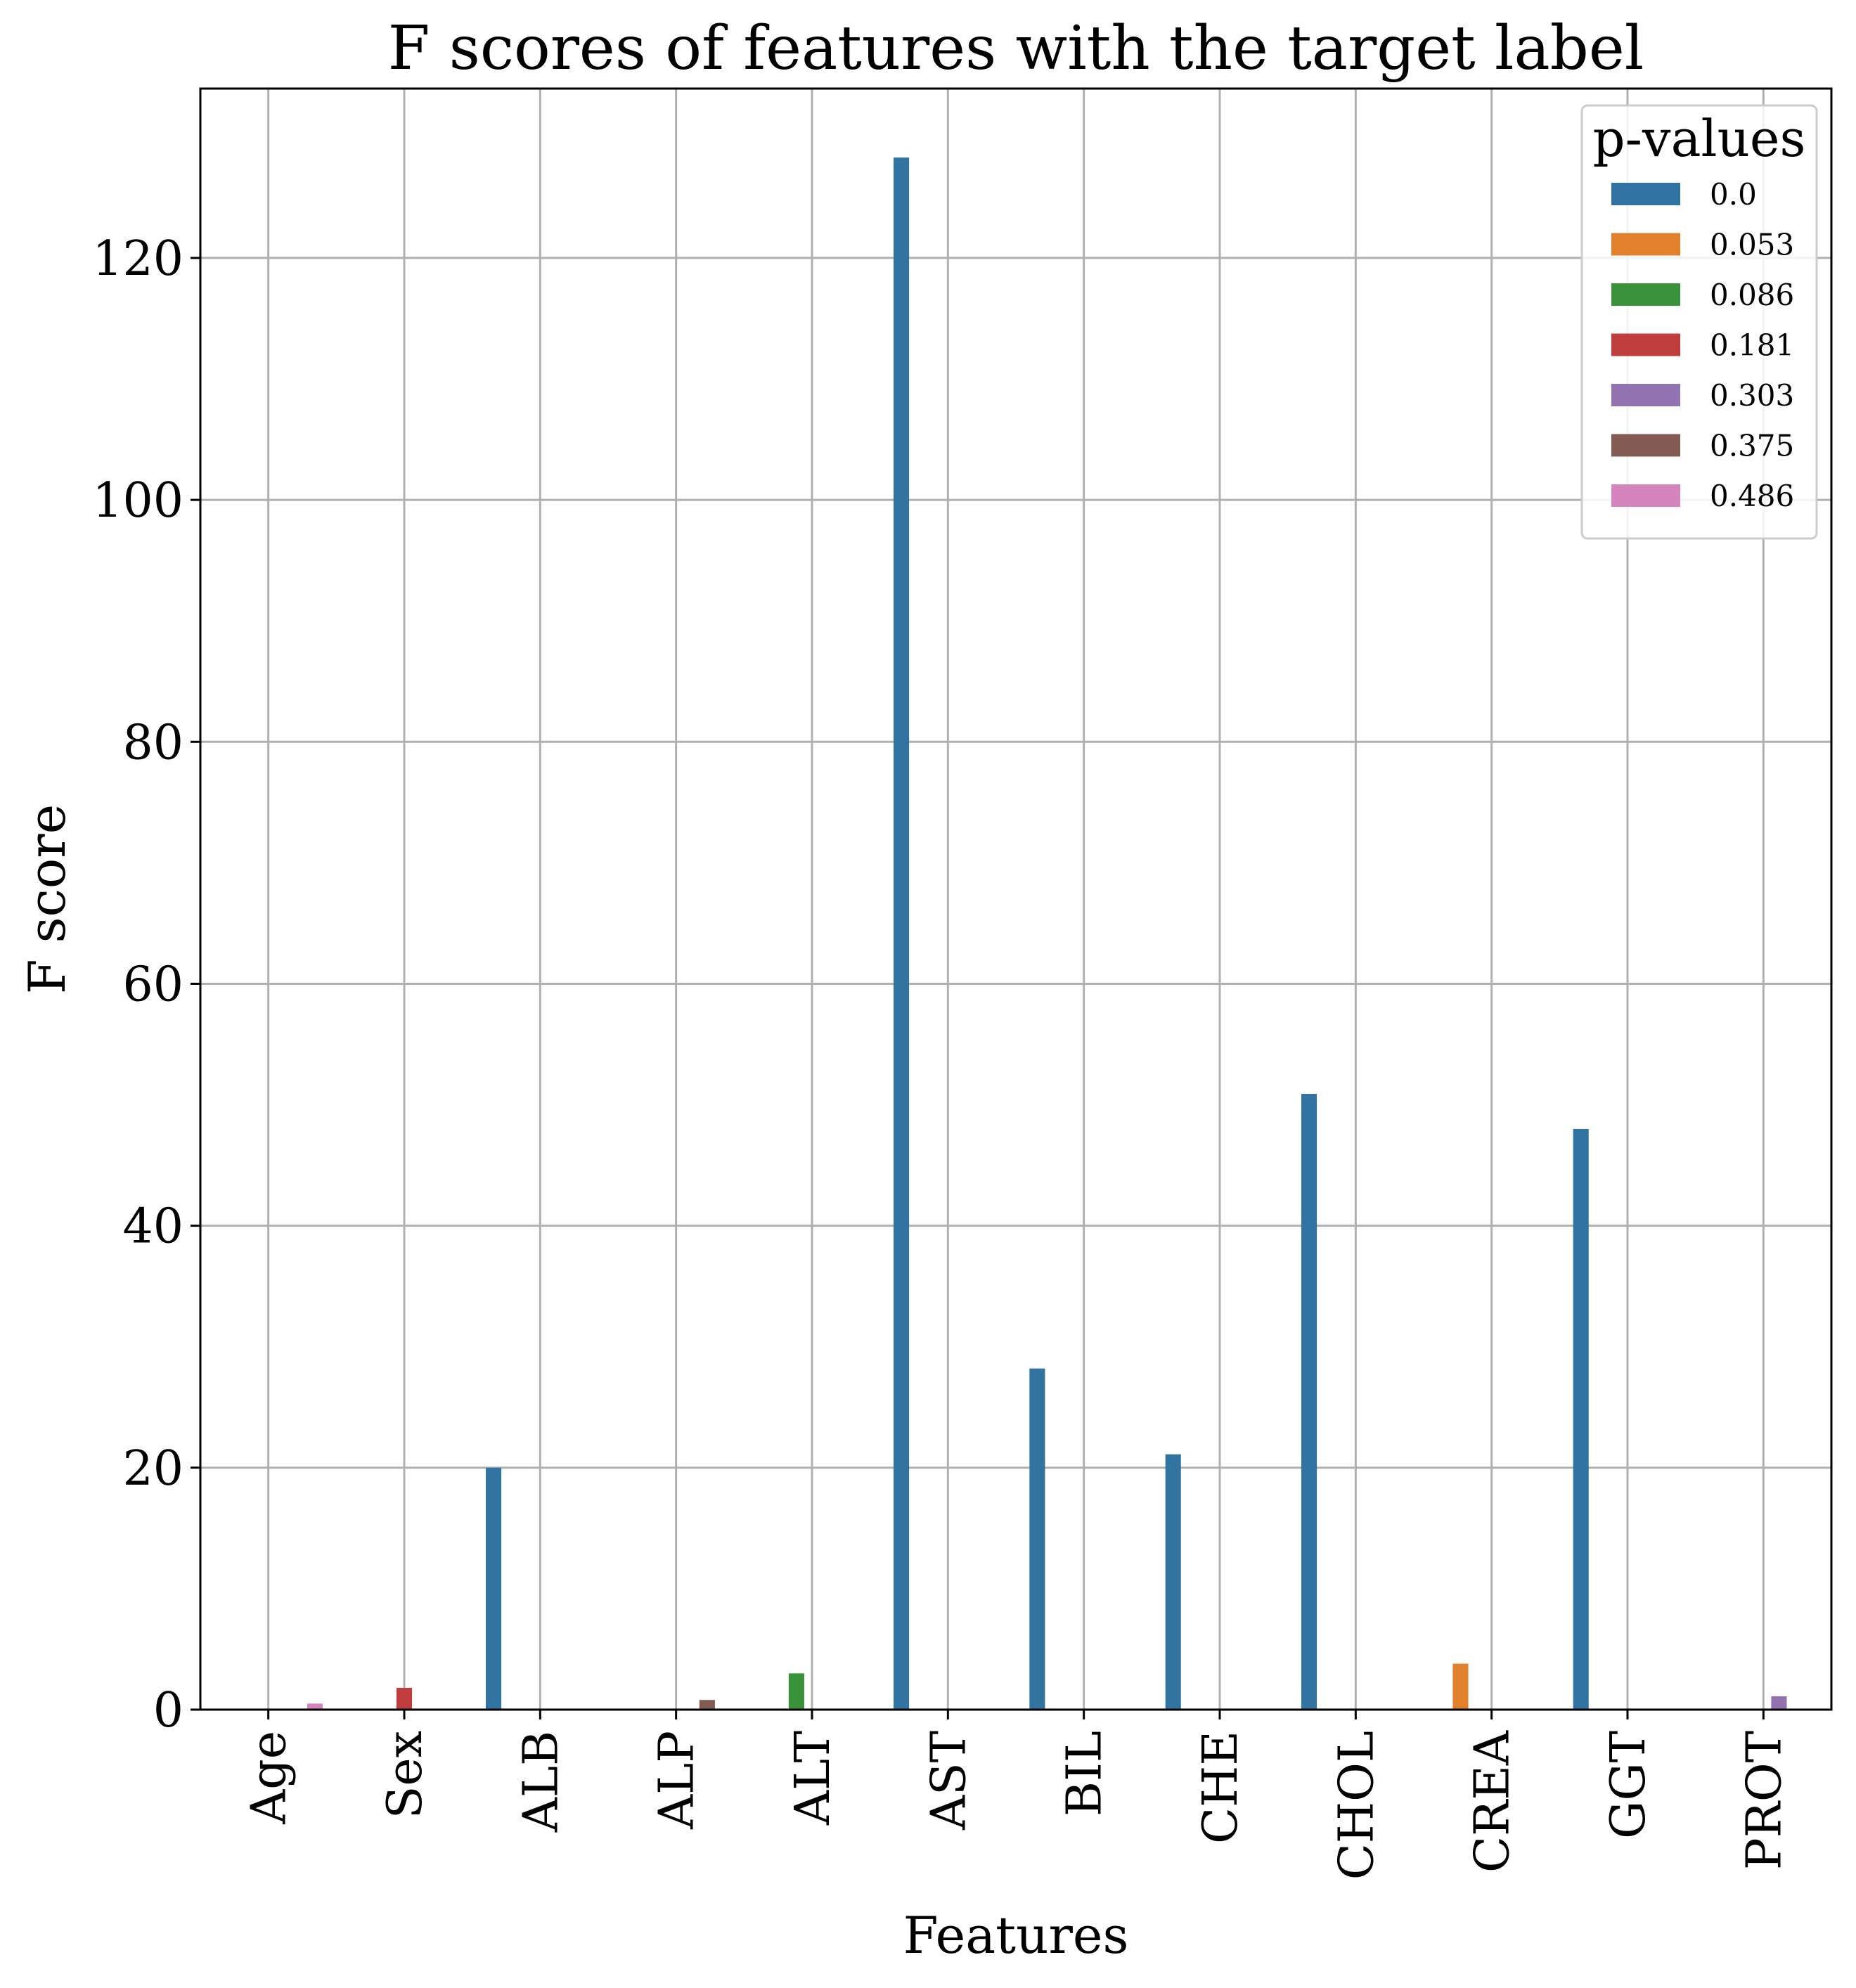 The height and width of the screenshot is (1988, 1856). Describe the element at coordinates (1493, 1801) in the screenshot. I see `x-tick-label: CREA` at that location.